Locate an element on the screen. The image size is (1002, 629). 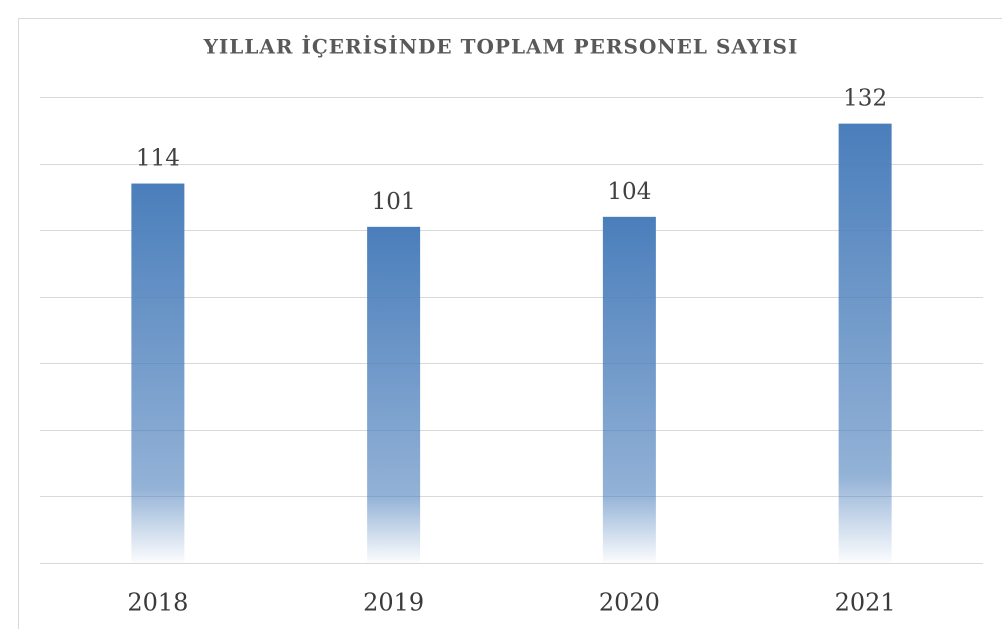
x-tick-label: 2019 is located at coordinates (393, 603).